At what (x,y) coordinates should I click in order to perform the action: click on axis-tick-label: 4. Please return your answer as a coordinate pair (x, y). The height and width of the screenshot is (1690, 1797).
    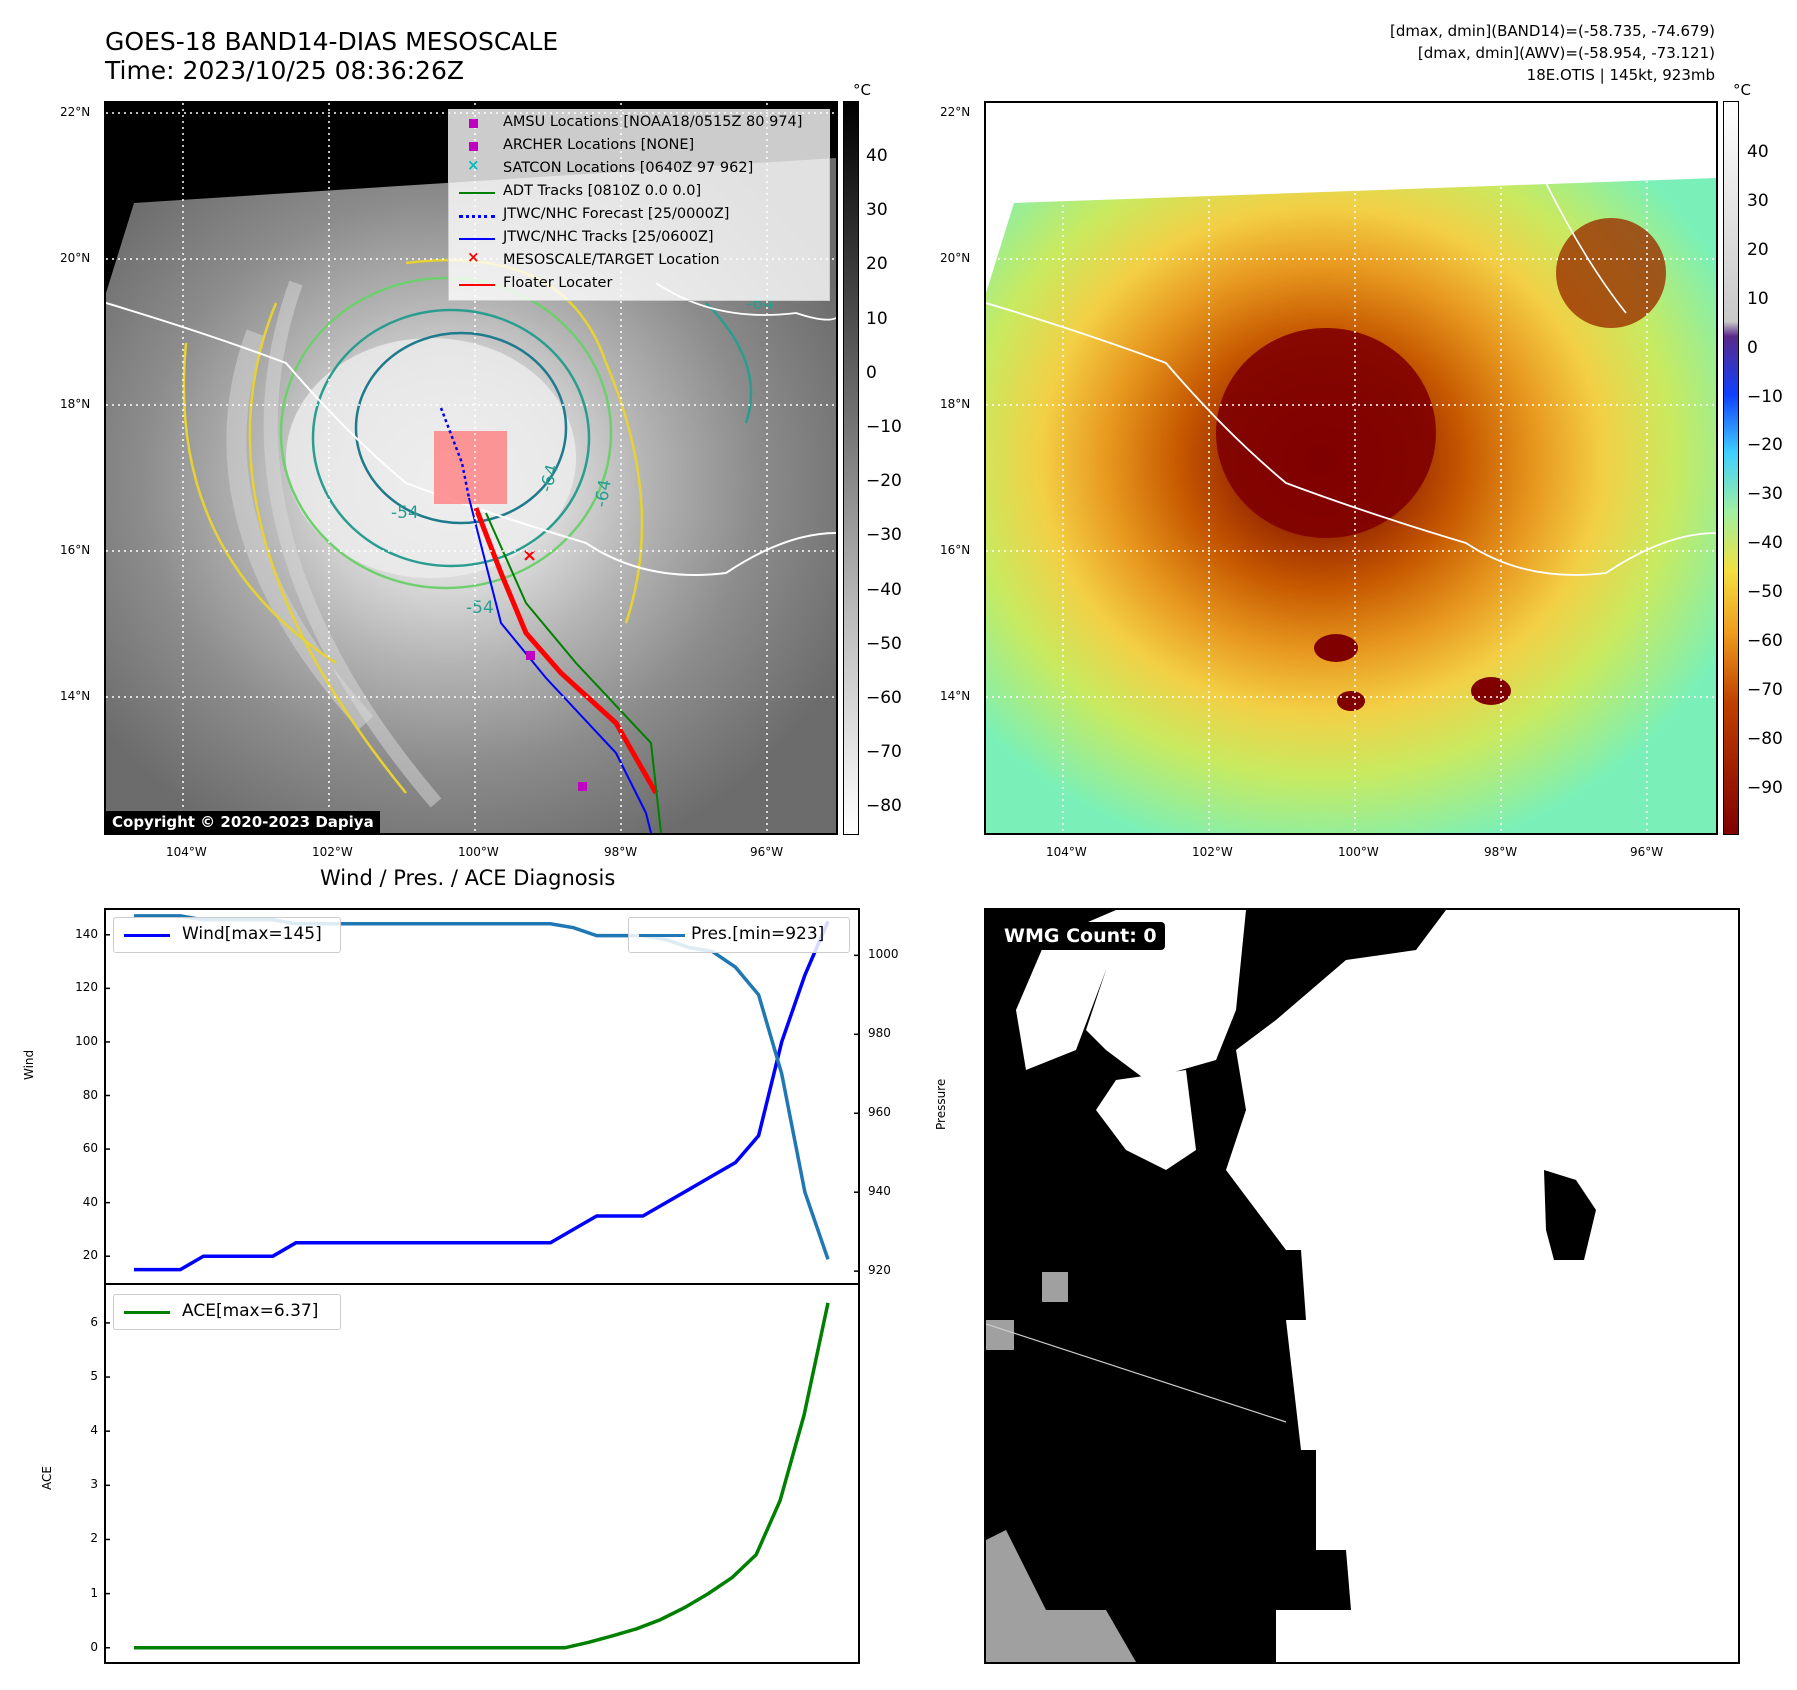
    Looking at the image, I should click on (94, 1430).